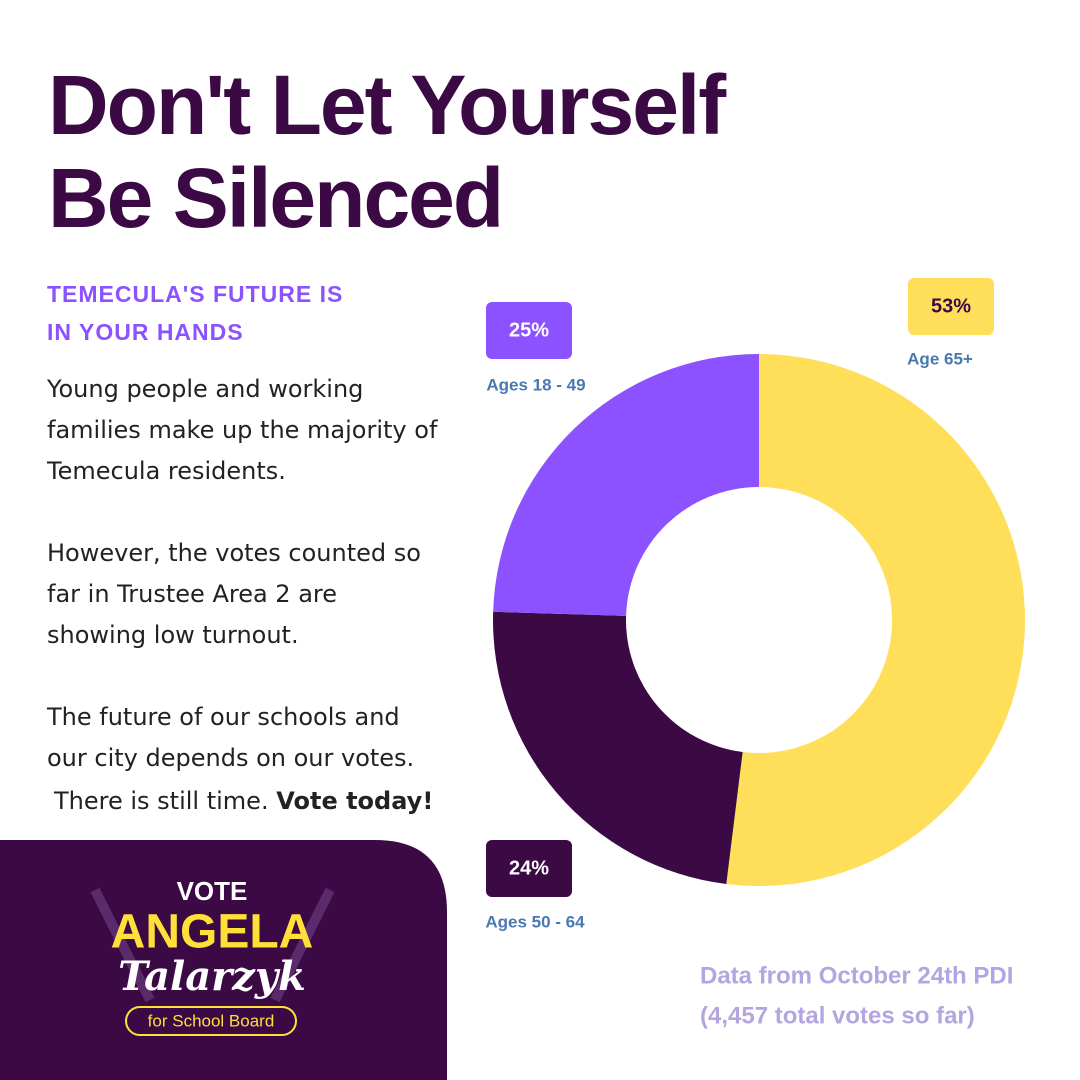  Describe the element at coordinates (204, 389) in the screenshot. I see `body-line: Young people and working` at that location.